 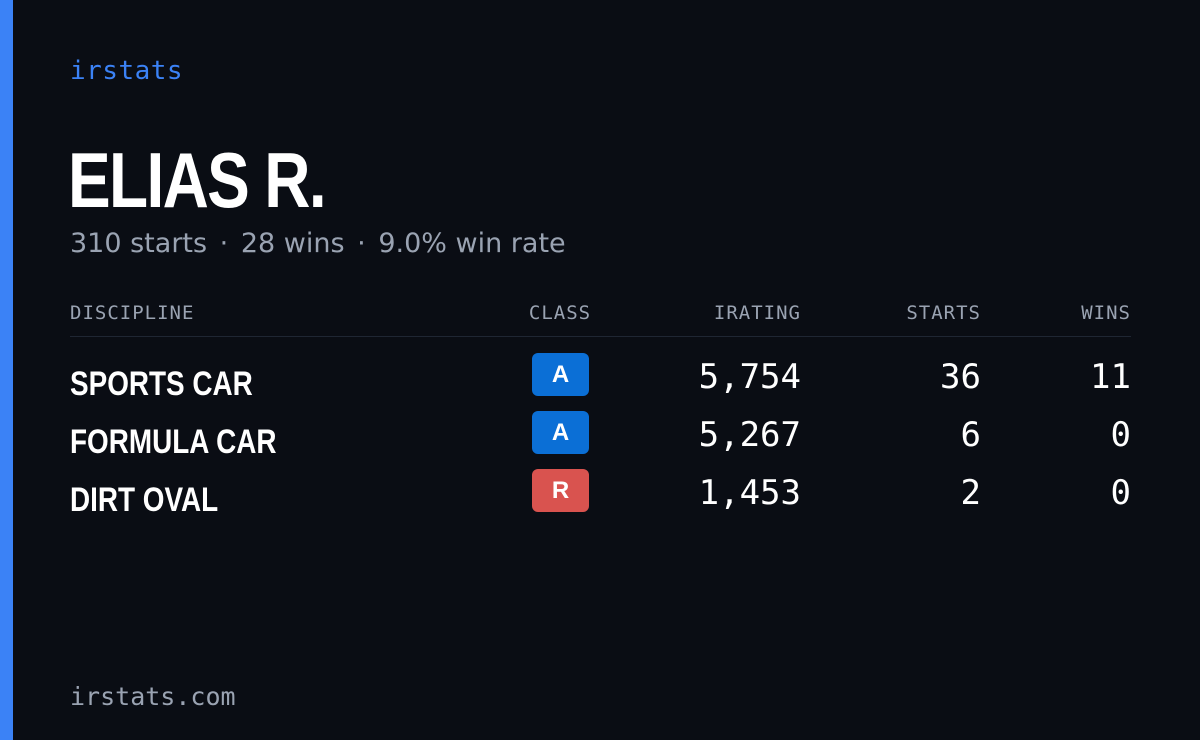 What do you see at coordinates (196, 180) in the screenshot?
I see `driver-name: ELIAS R.` at bounding box center [196, 180].